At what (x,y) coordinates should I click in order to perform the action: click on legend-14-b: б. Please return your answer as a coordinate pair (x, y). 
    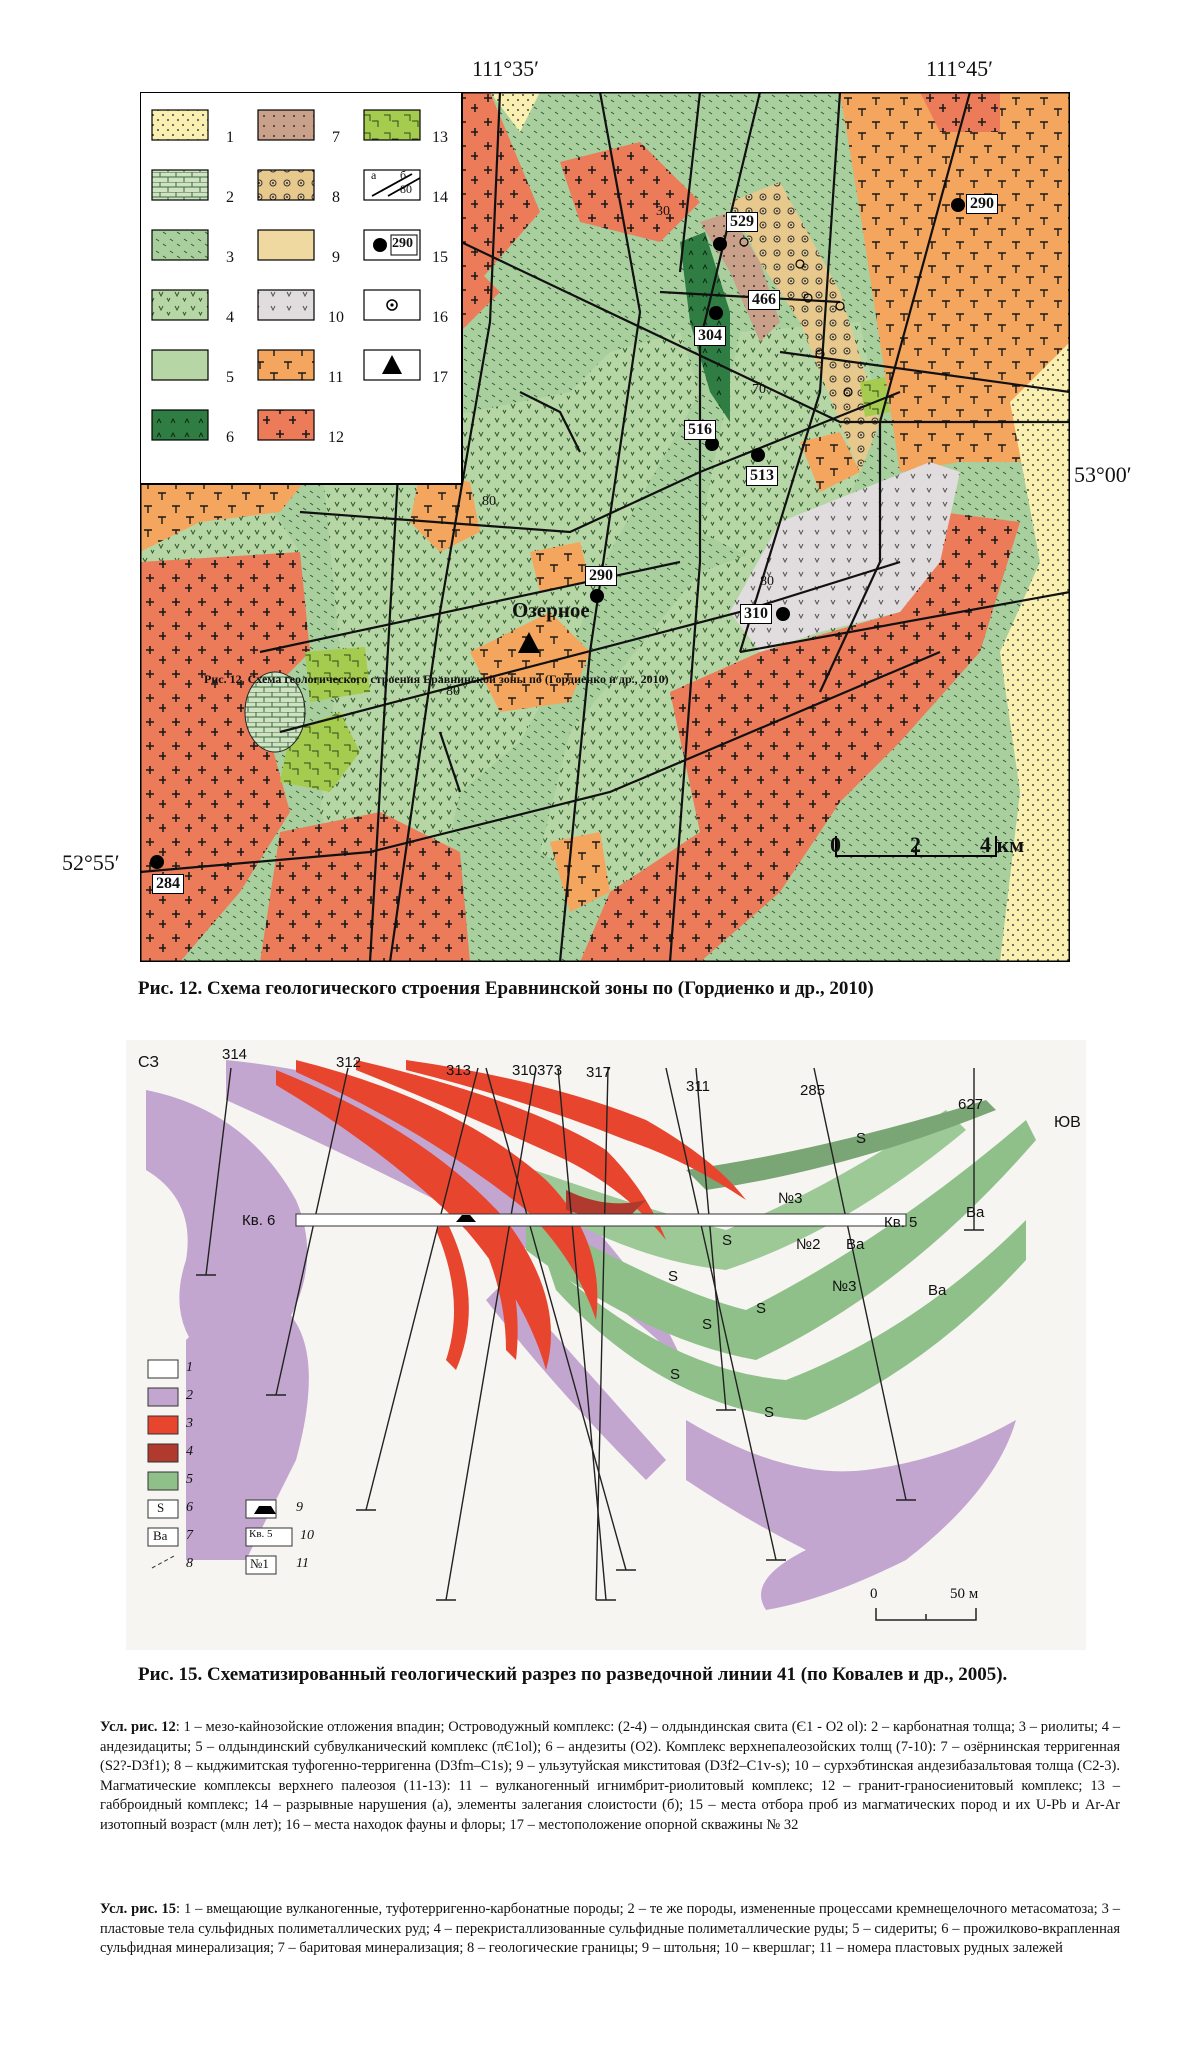
    Looking at the image, I should click on (403, 175).